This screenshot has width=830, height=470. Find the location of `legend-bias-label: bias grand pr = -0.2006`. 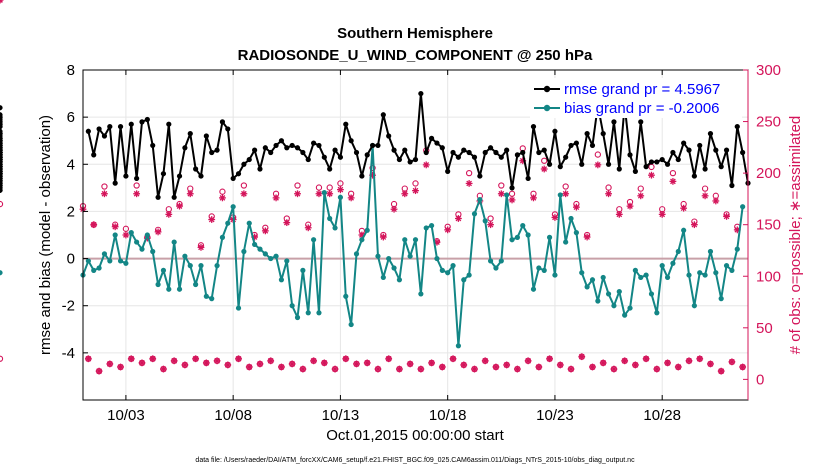

legend-bias-label: bias grand pr = -0.2006 is located at coordinates (642, 108).